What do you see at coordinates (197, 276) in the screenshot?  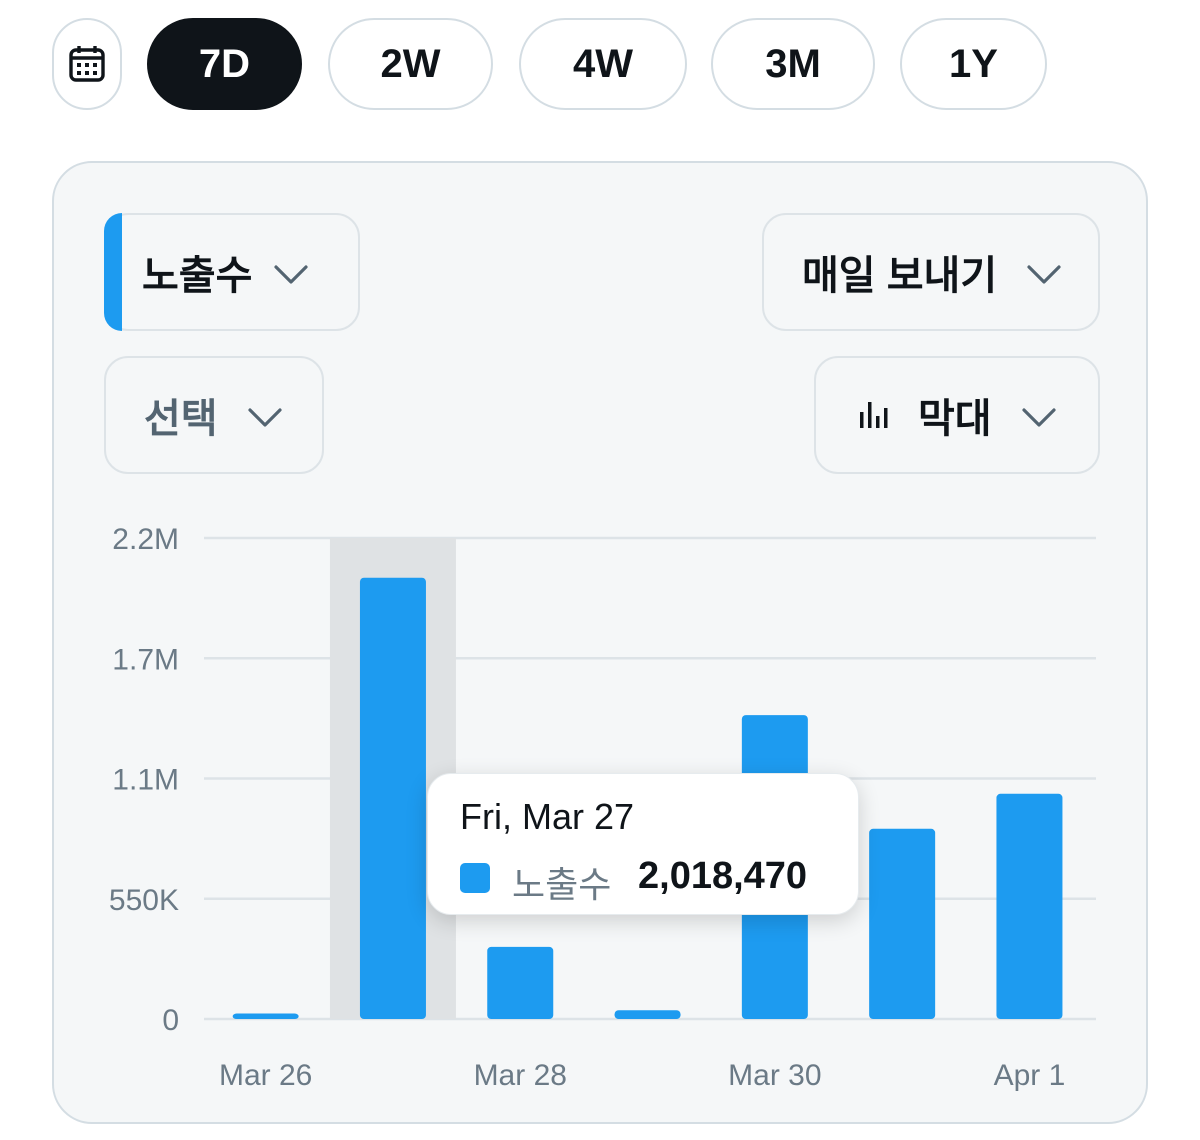 I see `metric-label: 노출수` at bounding box center [197, 276].